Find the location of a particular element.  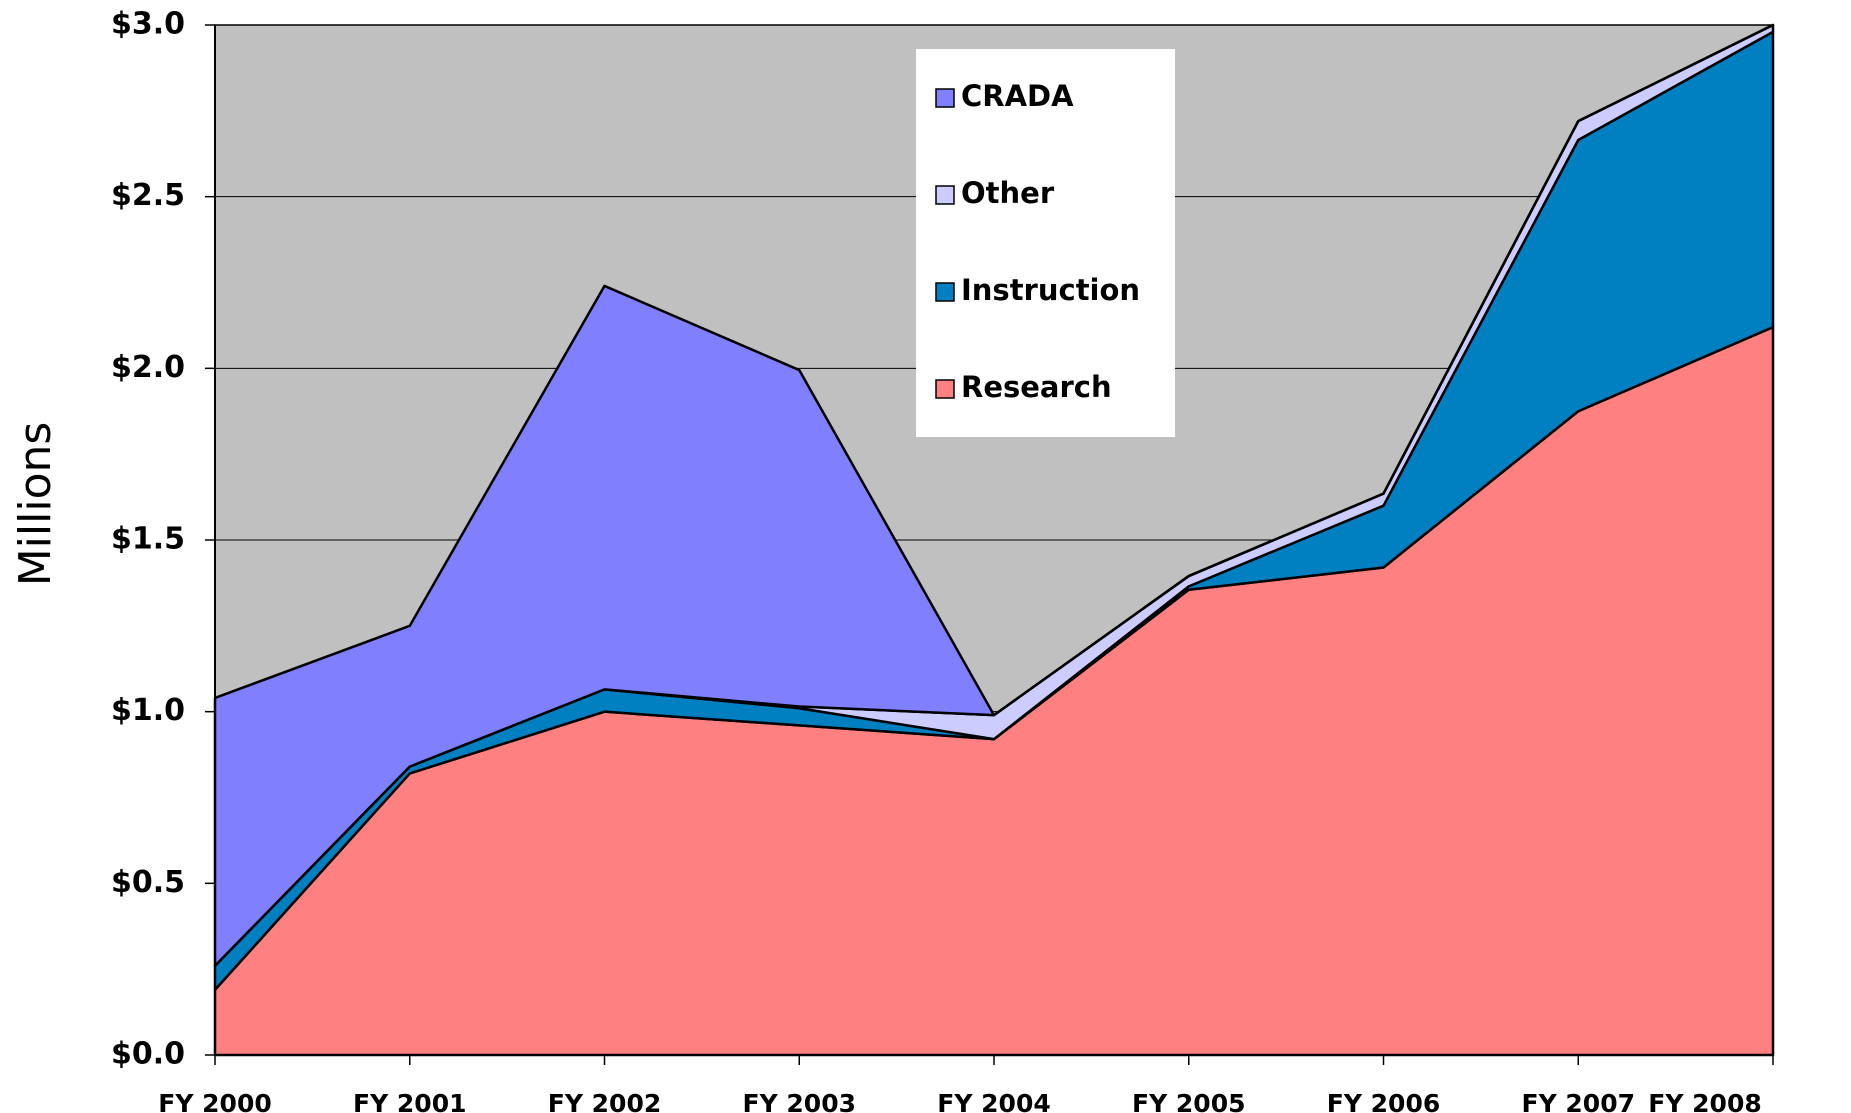

x-tick-label: FY 2007 is located at coordinates (1578, 1101).